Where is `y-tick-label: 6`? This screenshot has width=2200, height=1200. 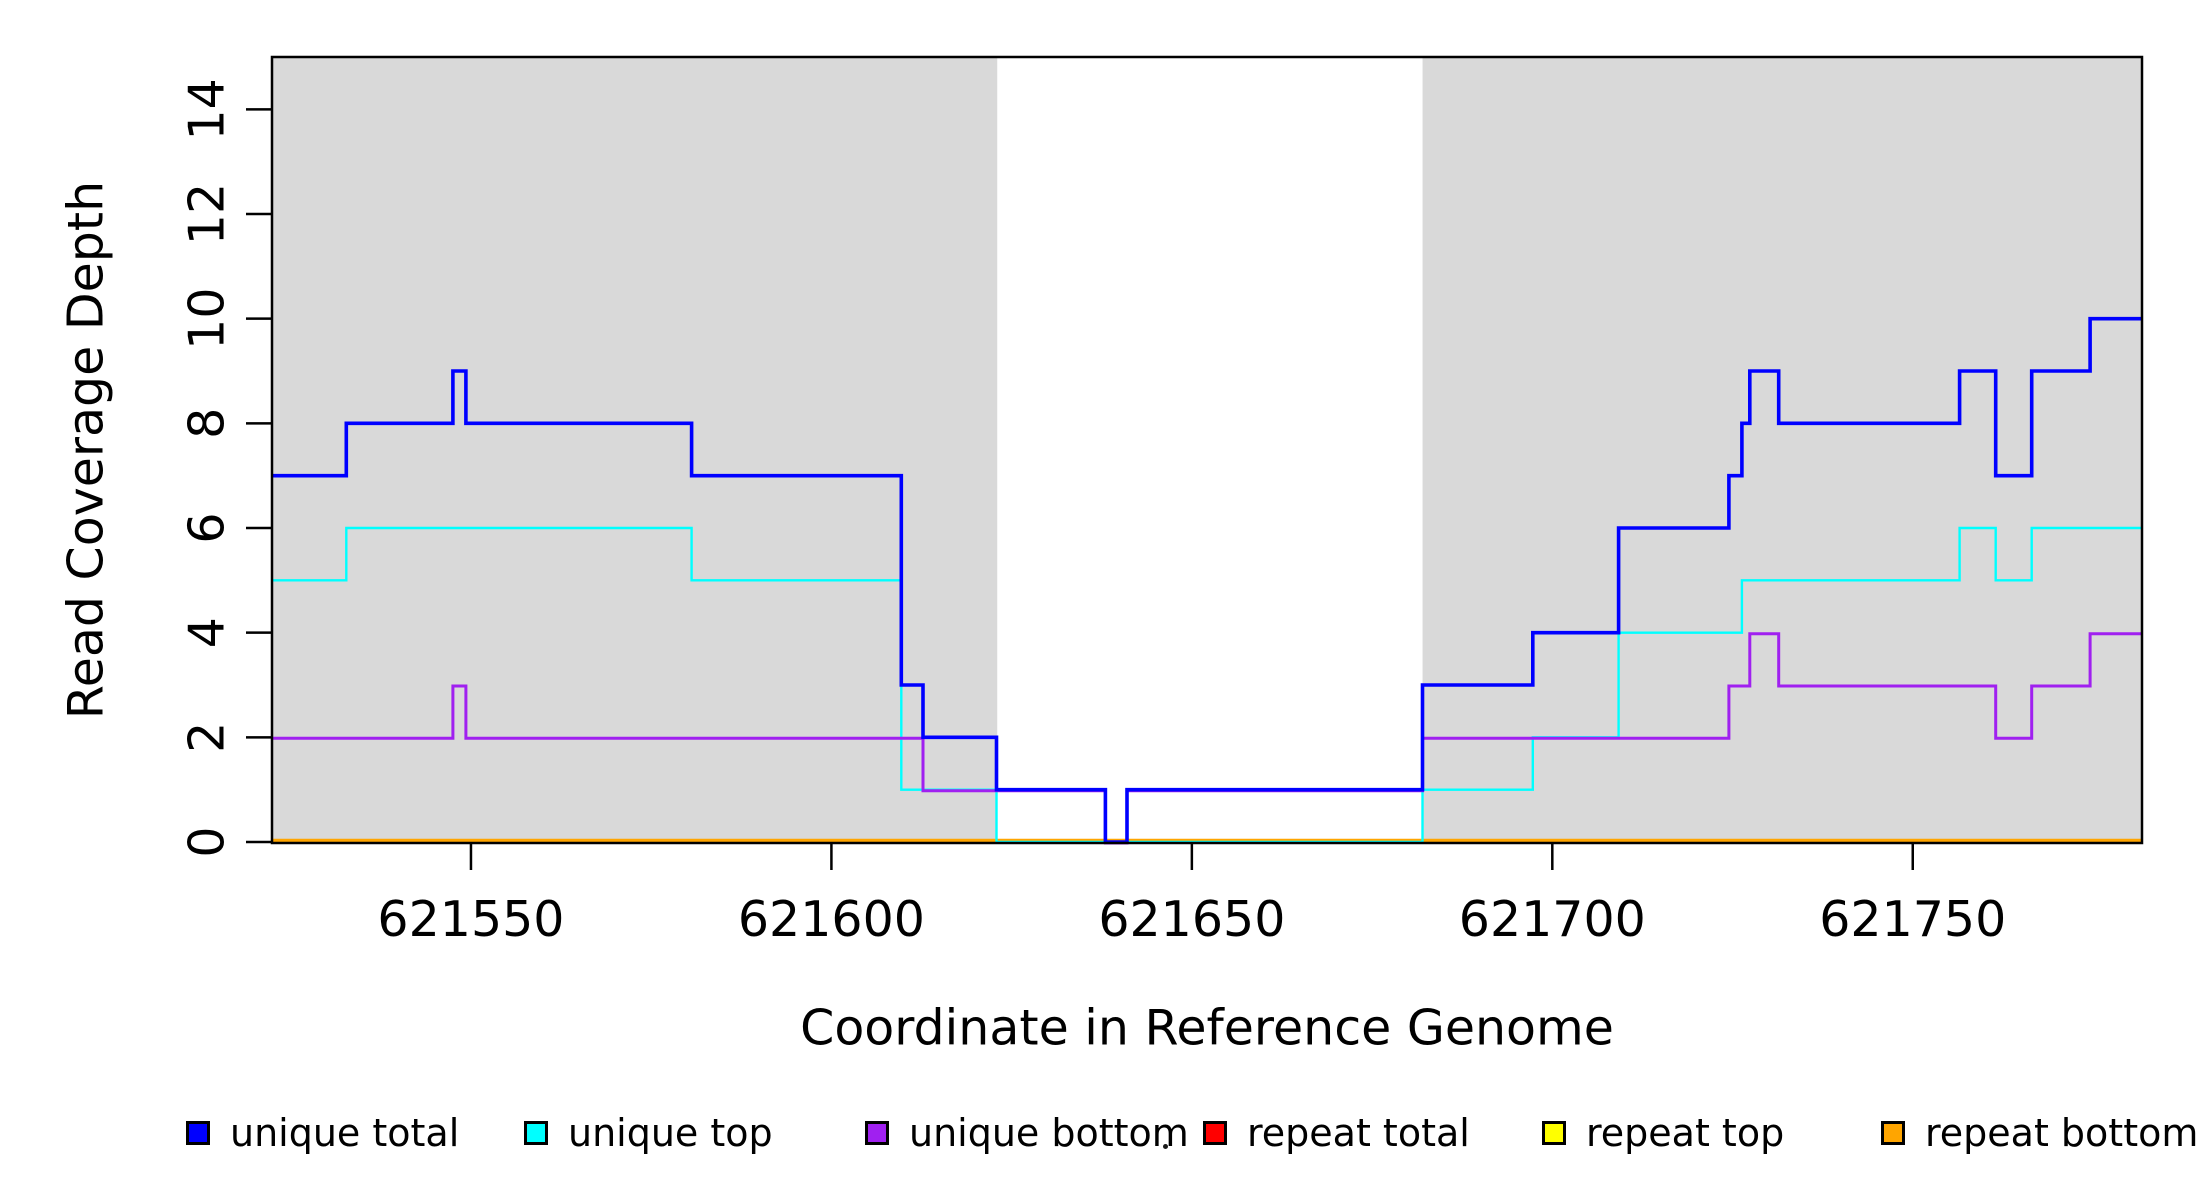 y-tick-label: 6 is located at coordinates (207, 527).